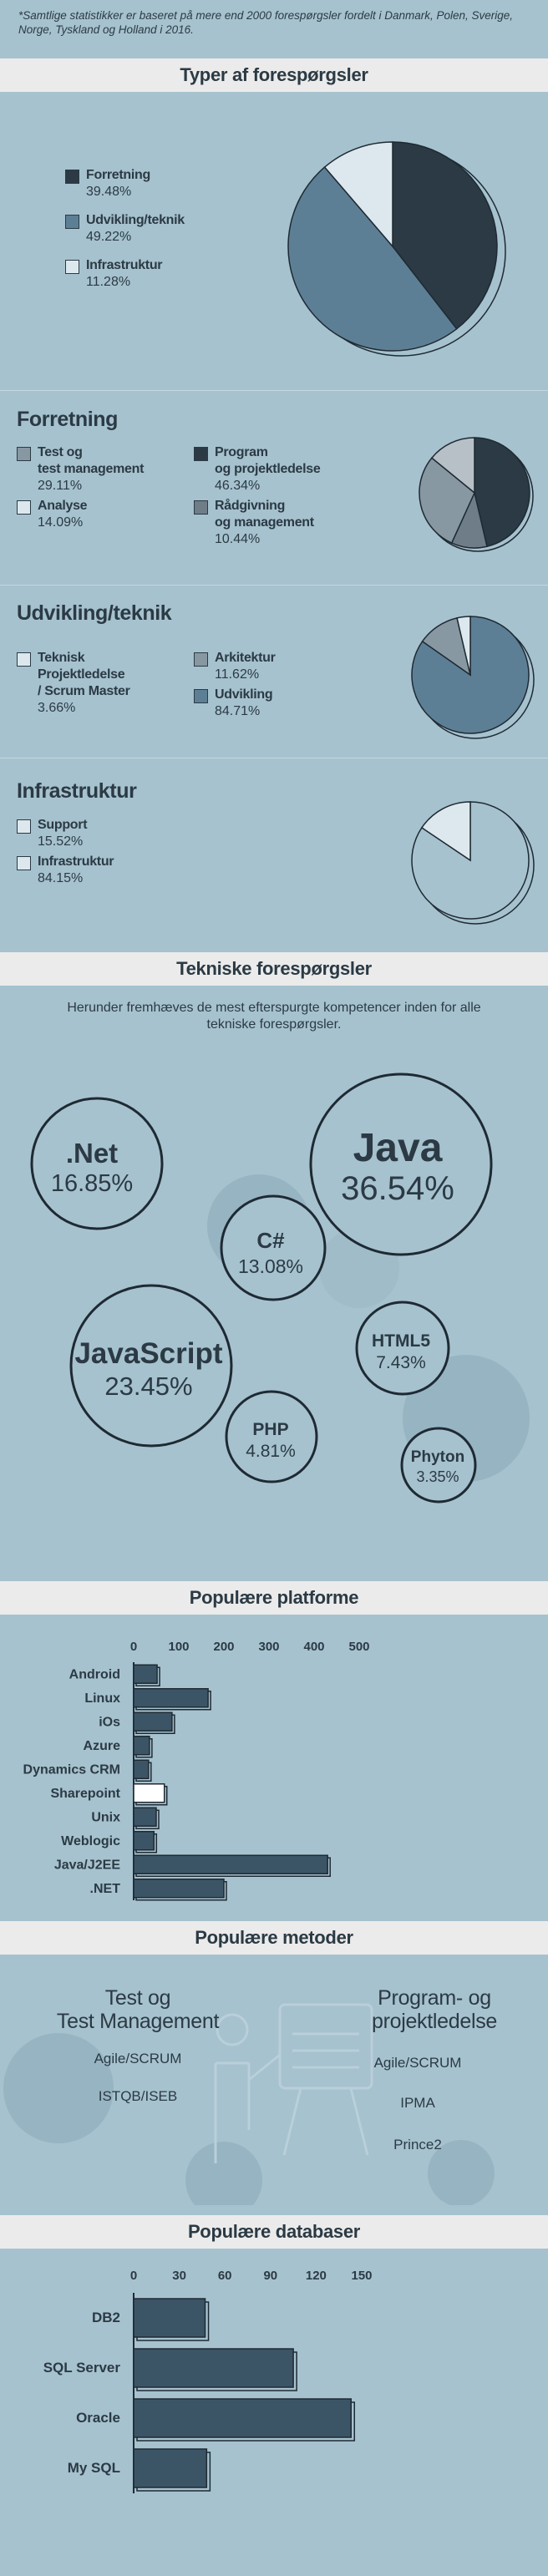 This screenshot has height=2576, width=548. I want to click on methods-right-item: Agile/SCRUM, so click(417, 2063).